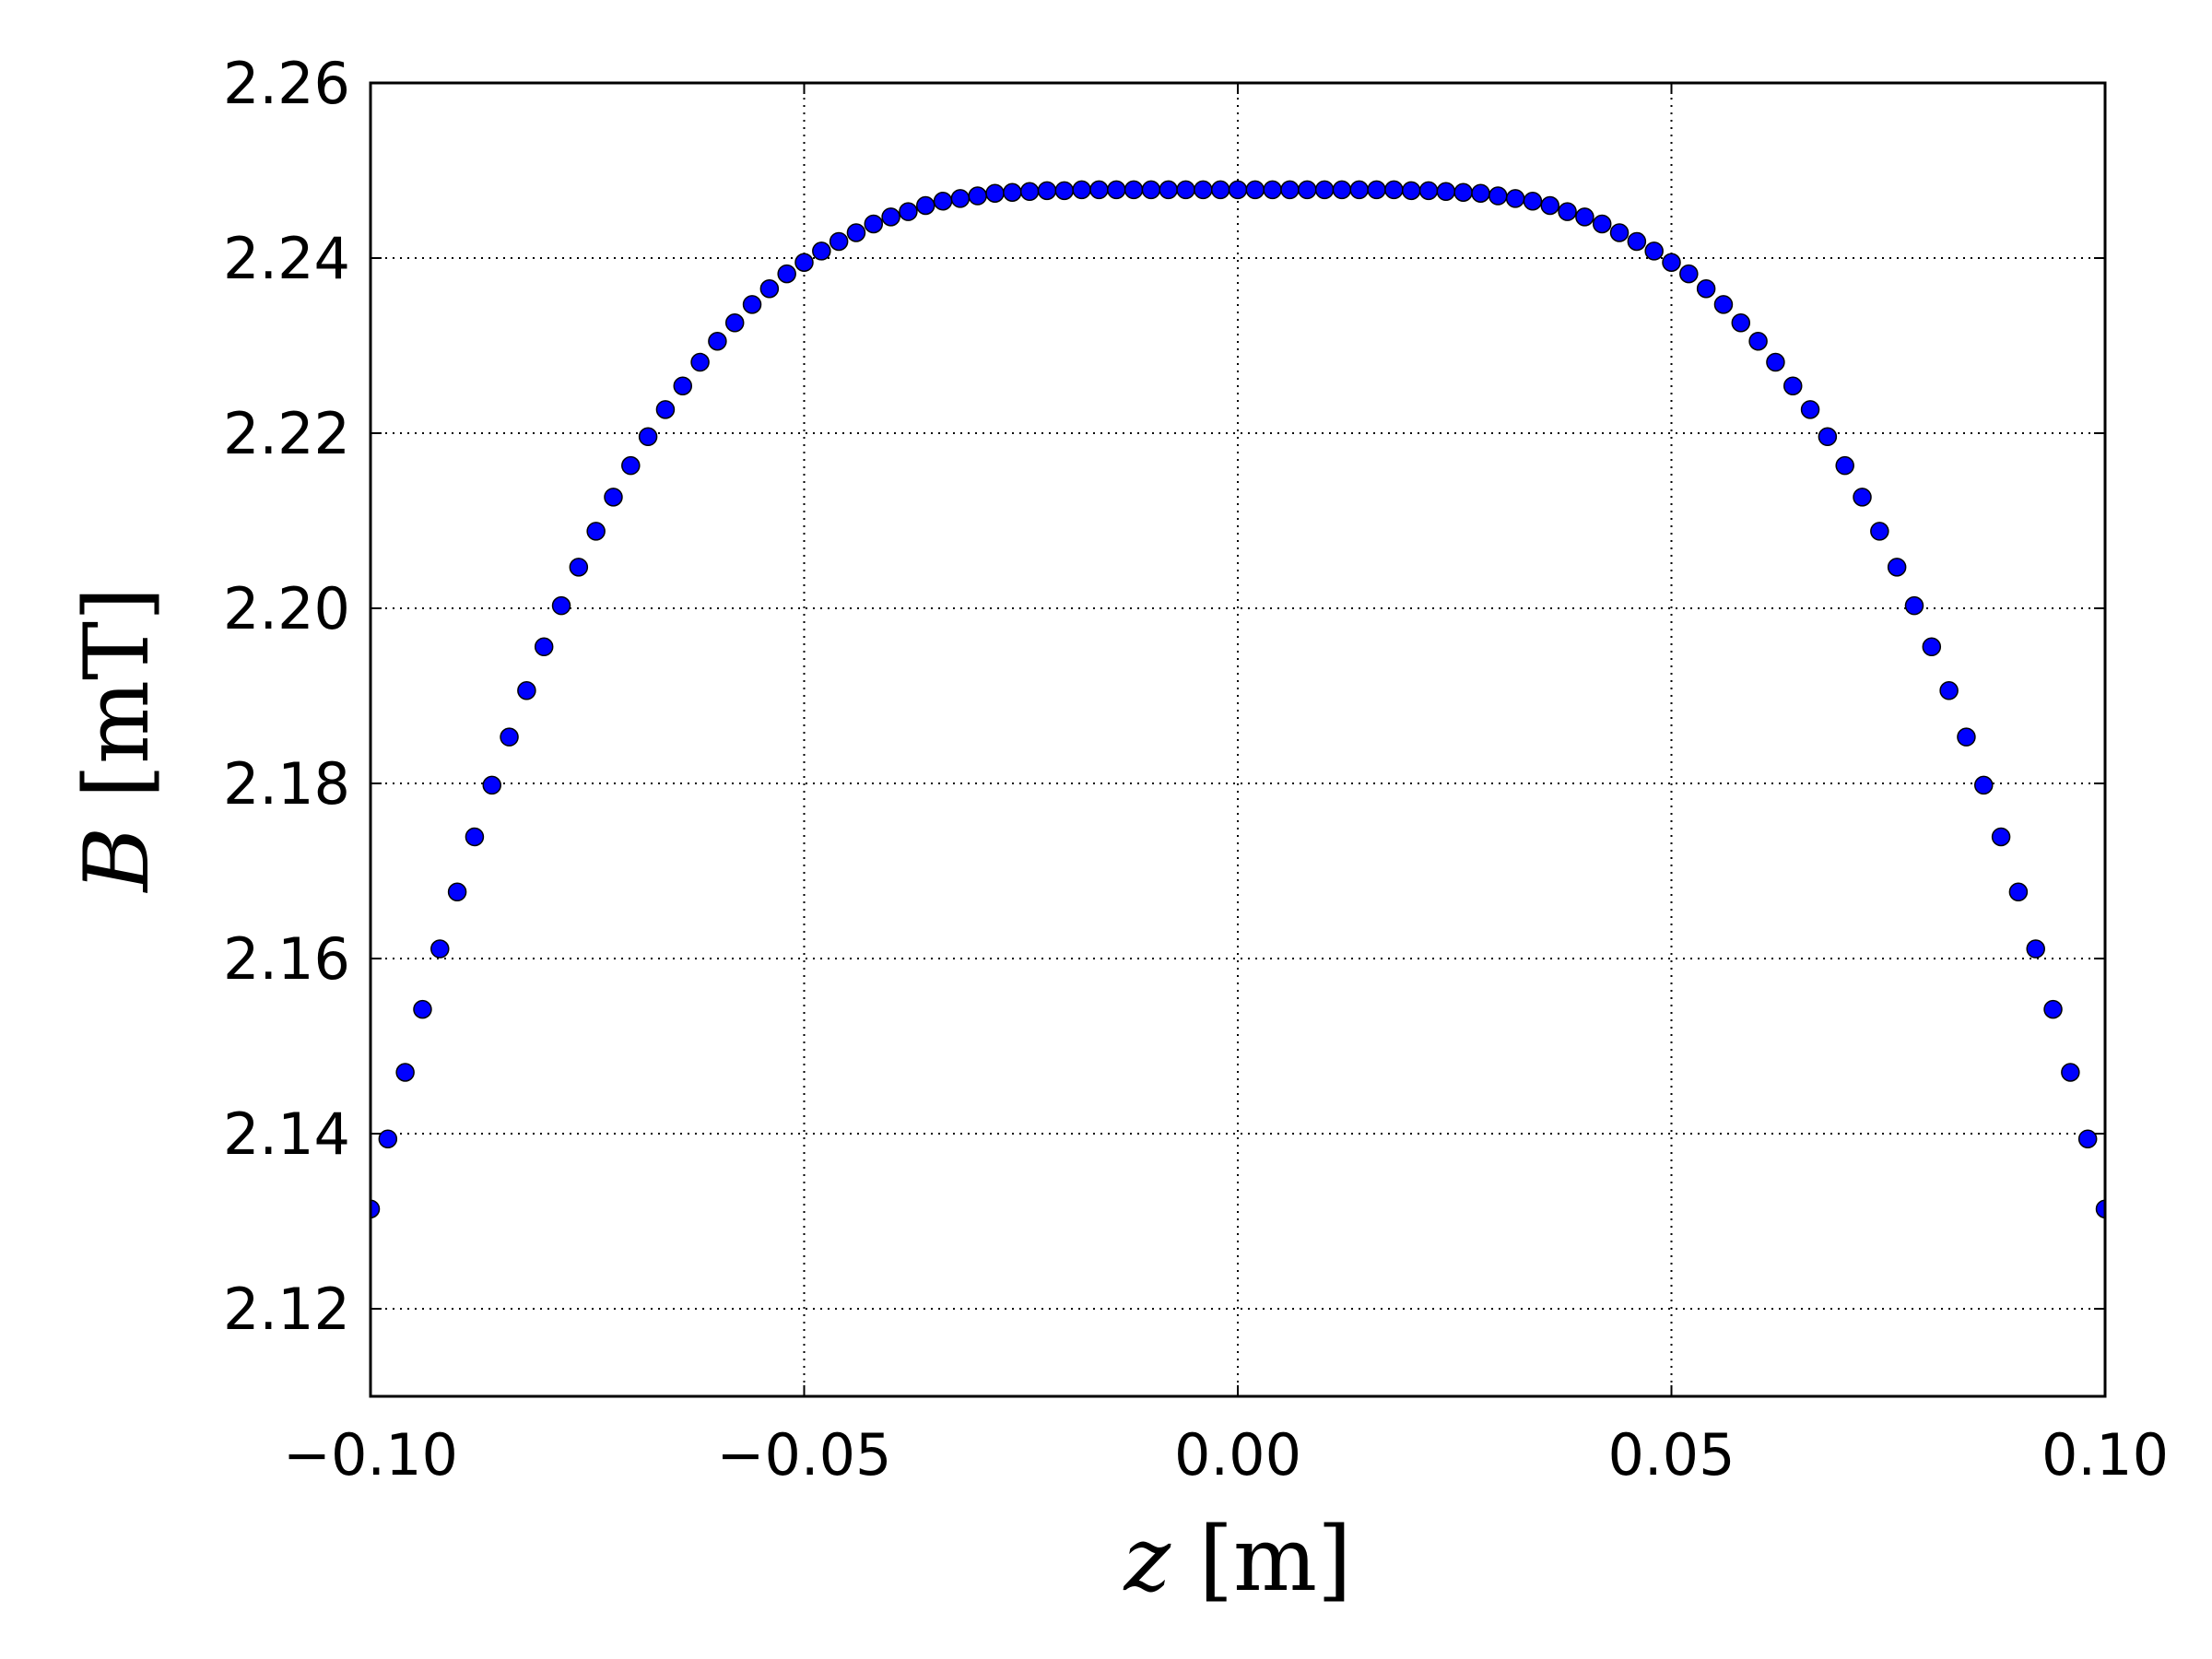 This screenshot has width=2212, height=1659. Describe the element at coordinates (117, 739) in the screenshot. I see `y-axis-label: B [mT]` at that location.